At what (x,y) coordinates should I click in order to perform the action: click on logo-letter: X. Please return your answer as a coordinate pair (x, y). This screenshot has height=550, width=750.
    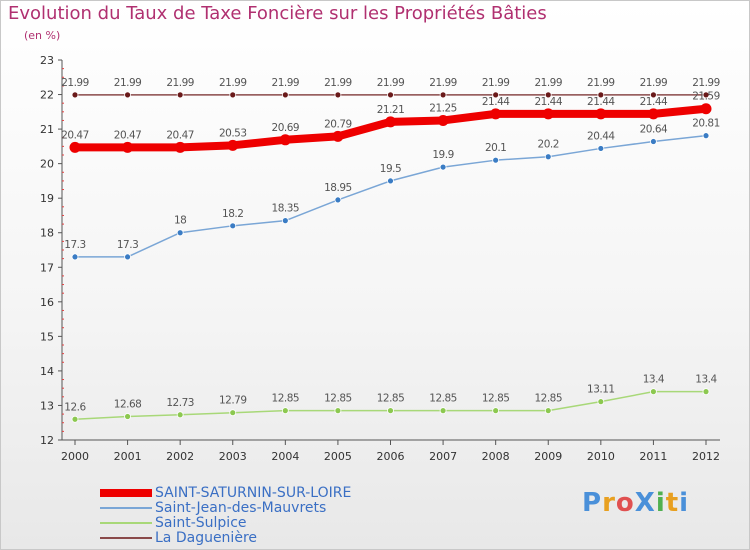
    Looking at the image, I should click on (645, 503).